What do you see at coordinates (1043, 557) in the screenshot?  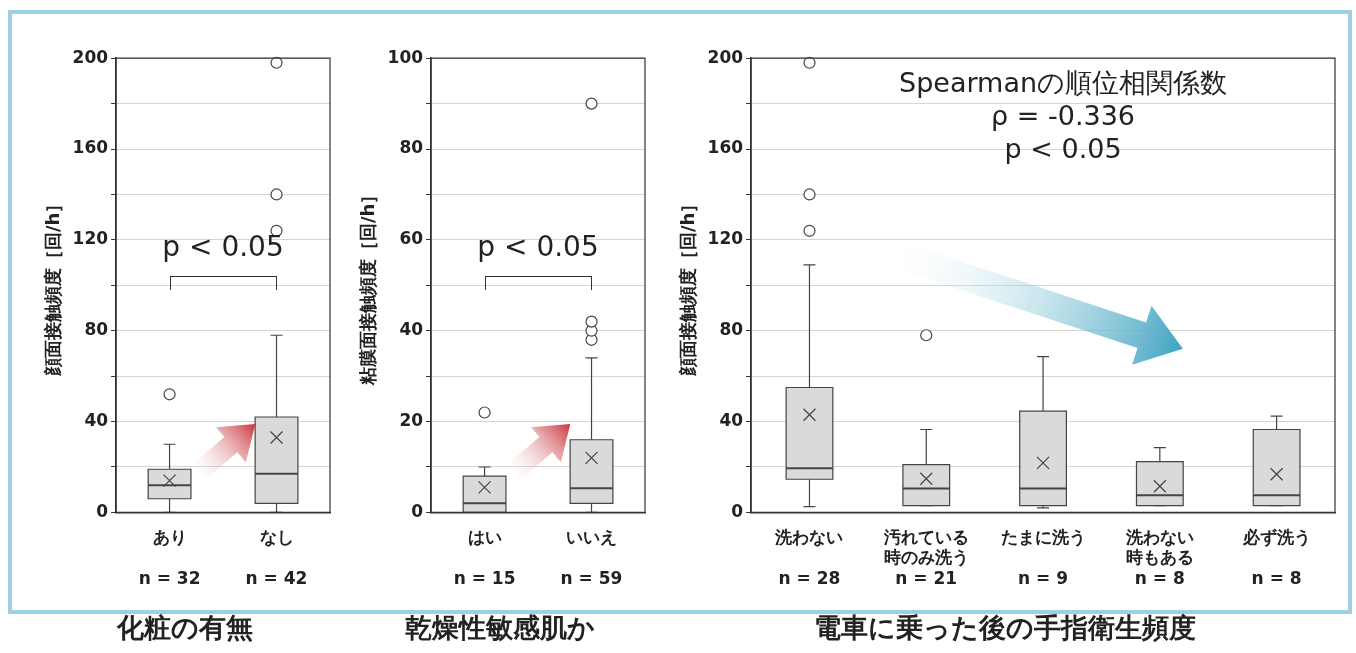 I see `category-label: たまに洗う n = 9` at bounding box center [1043, 557].